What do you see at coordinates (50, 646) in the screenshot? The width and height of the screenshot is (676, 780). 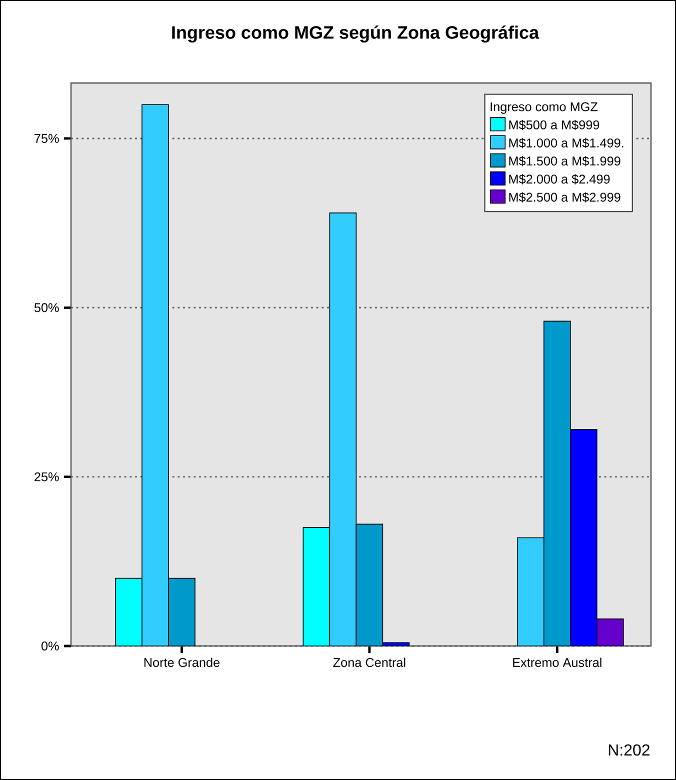 I see `y-tick-label: 0%` at bounding box center [50, 646].